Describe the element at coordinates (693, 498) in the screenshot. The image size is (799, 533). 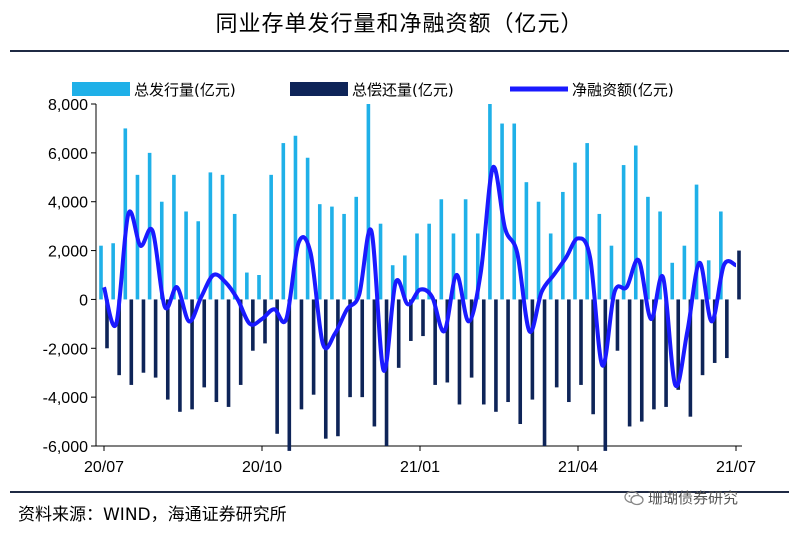
I see `watermark-text: 珊瑚债券研究` at that location.